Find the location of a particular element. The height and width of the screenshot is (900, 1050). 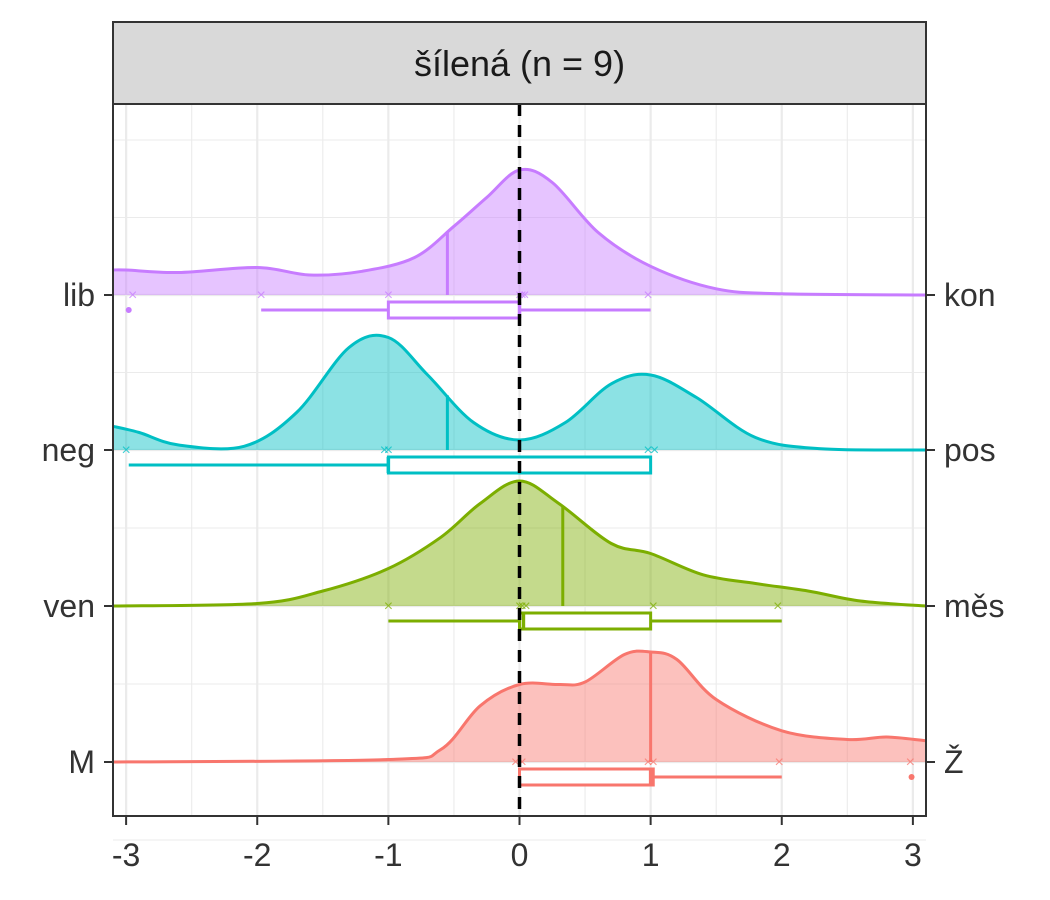

x-tick-label: -1 is located at coordinates (388, 855).